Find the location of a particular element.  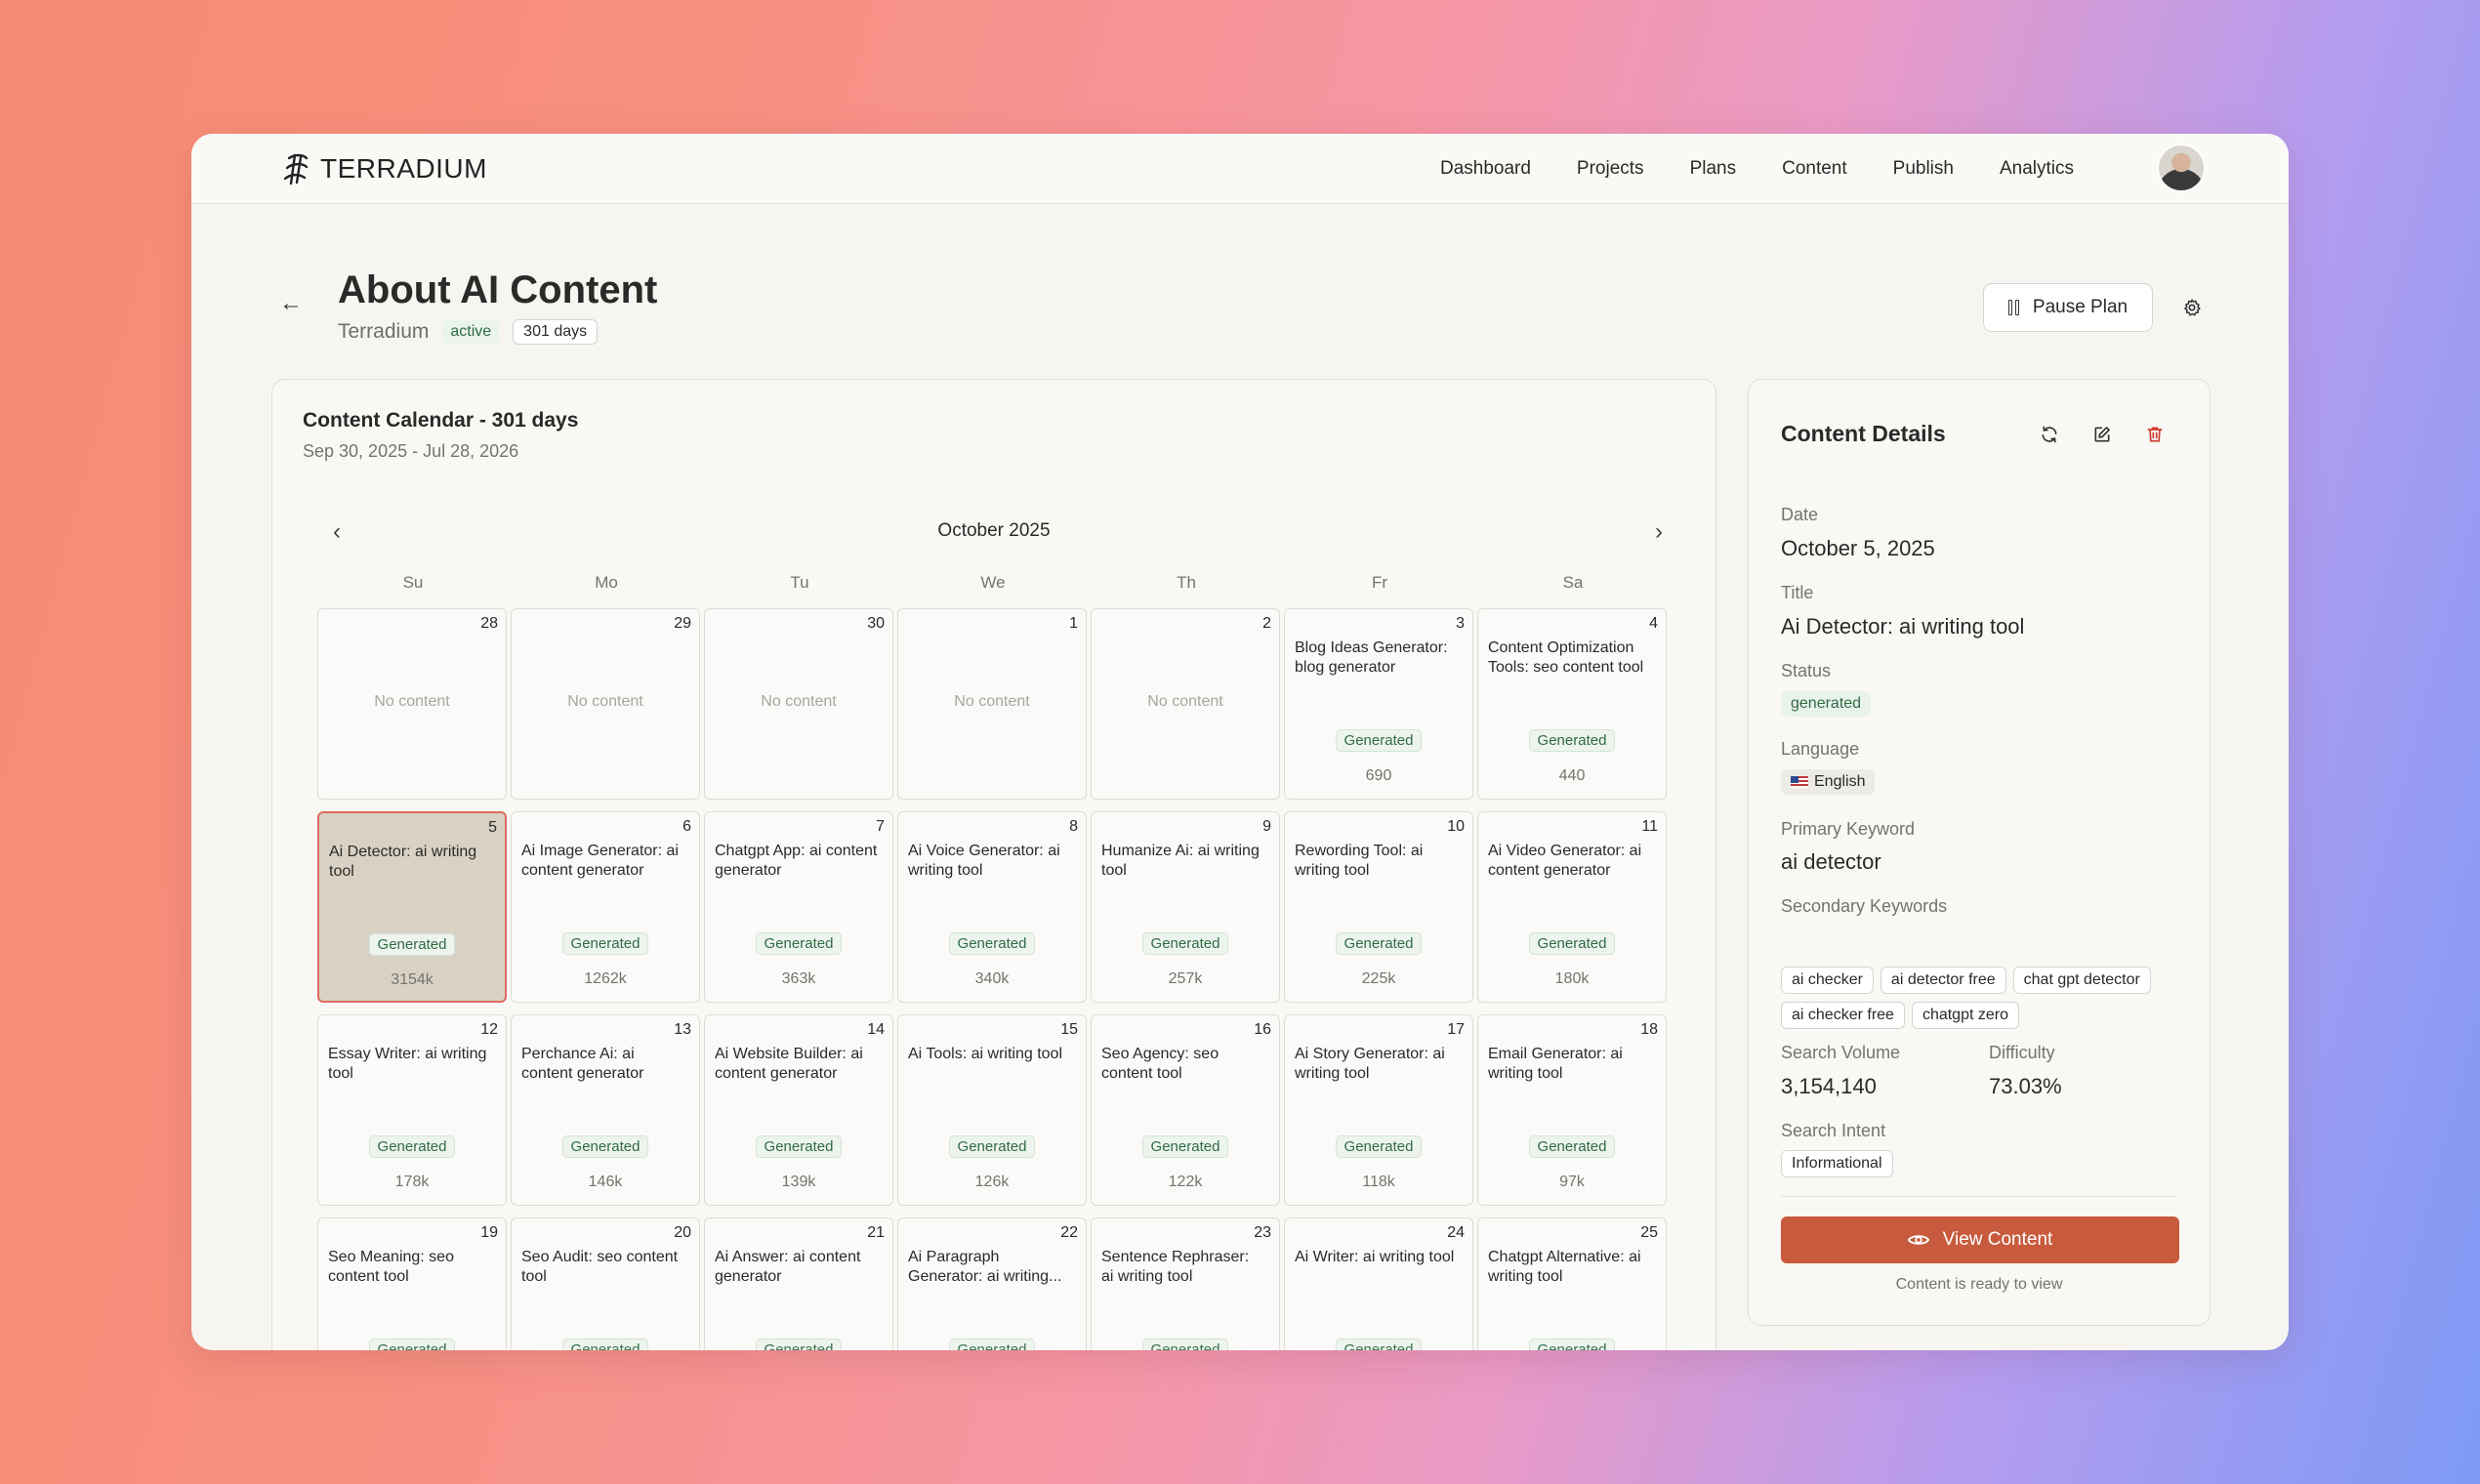

calendar-day-cell: 2 No content is located at coordinates (1185, 704).